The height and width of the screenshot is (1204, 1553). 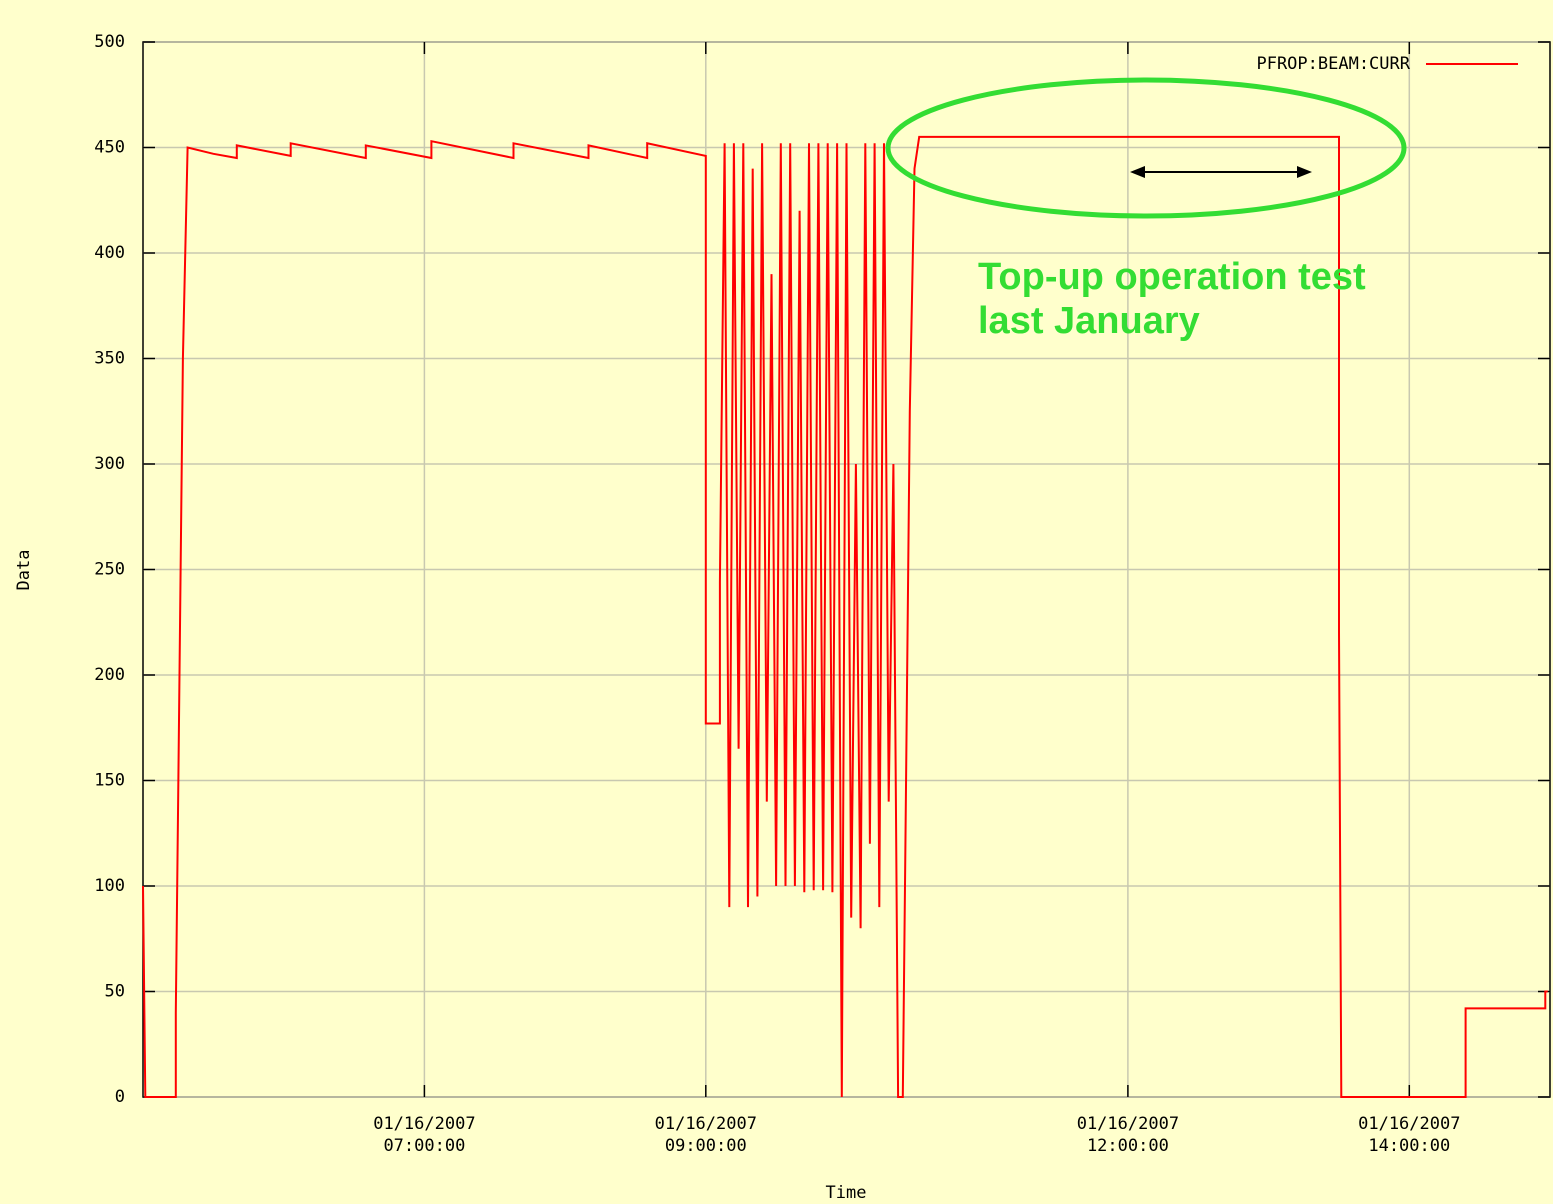 What do you see at coordinates (115, 992) in the screenshot?
I see `y-tick-label: 50` at bounding box center [115, 992].